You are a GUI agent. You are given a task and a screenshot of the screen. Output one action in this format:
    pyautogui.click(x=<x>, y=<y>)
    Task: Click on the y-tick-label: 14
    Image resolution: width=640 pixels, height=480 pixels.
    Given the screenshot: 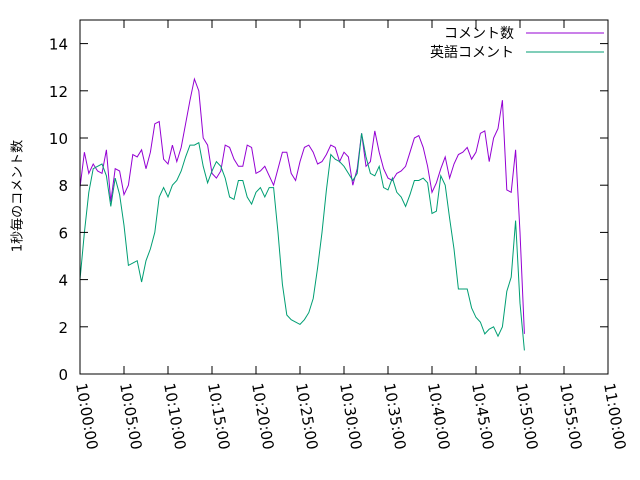 What is the action you would take?
    pyautogui.click(x=58, y=45)
    